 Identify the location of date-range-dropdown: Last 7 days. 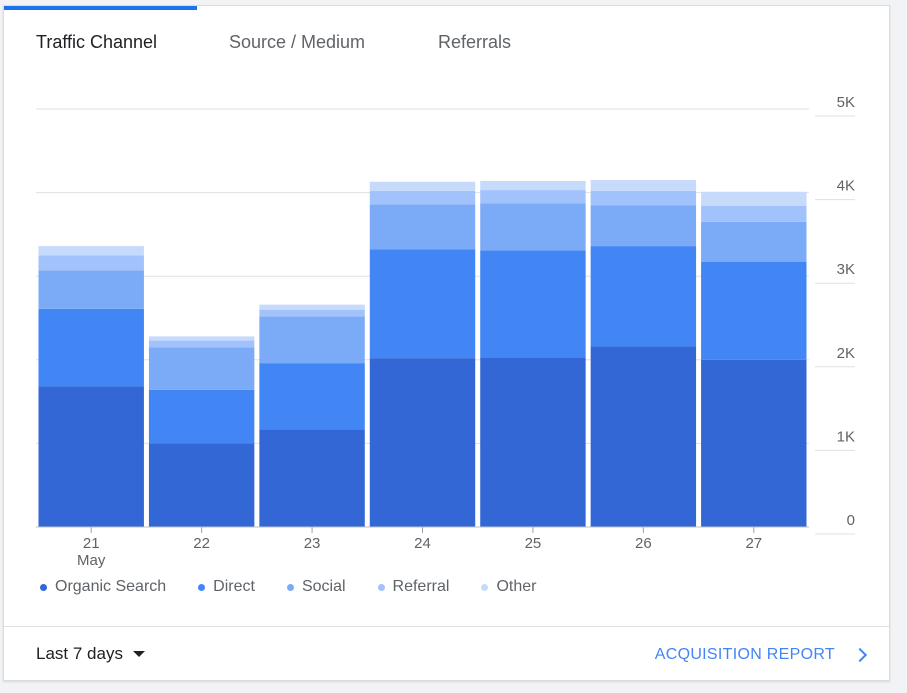
(90, 654).